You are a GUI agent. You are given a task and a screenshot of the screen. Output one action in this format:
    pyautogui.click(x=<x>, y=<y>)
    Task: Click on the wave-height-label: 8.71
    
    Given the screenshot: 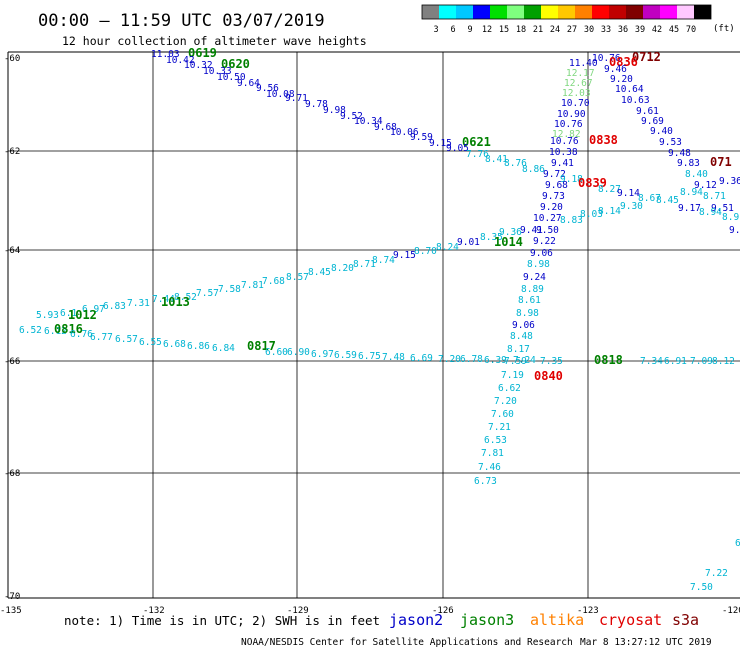 What is the action you would take?
    pyautogui.click(x=364, y=264)
    